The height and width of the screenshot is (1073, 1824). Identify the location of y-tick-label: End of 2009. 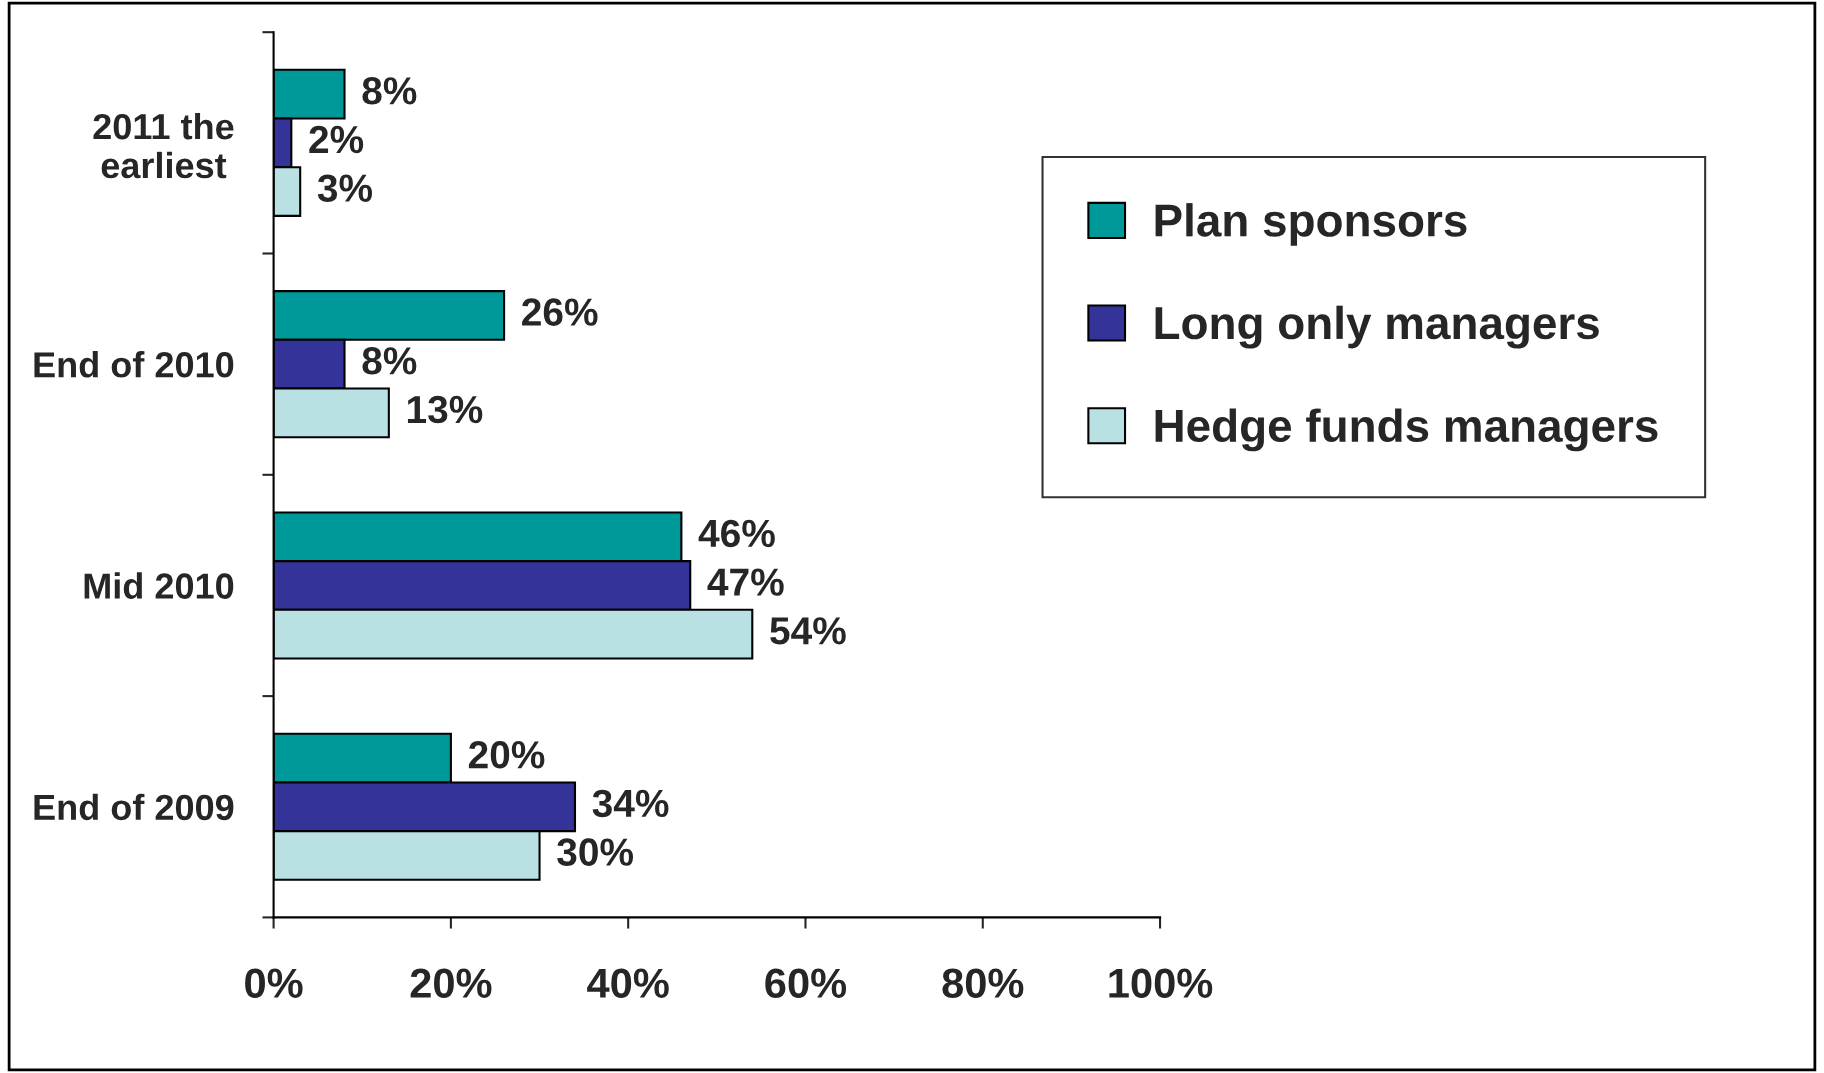
(134, 807).